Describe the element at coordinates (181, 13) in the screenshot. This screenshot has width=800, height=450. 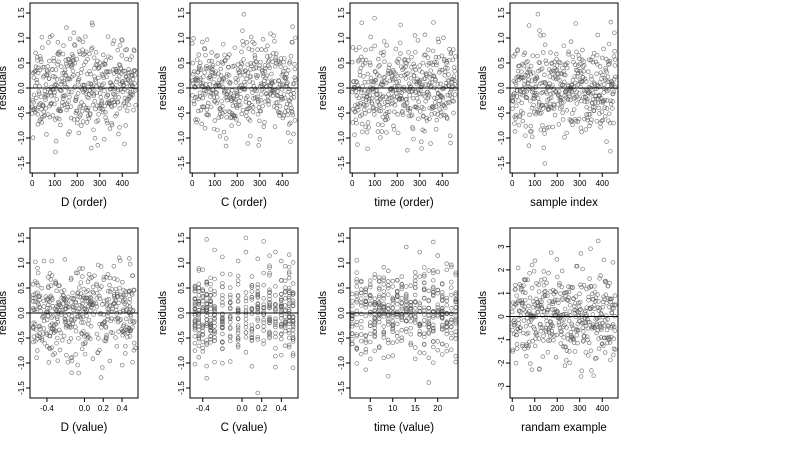
I see `y-tick-label: 1.5` at that location.